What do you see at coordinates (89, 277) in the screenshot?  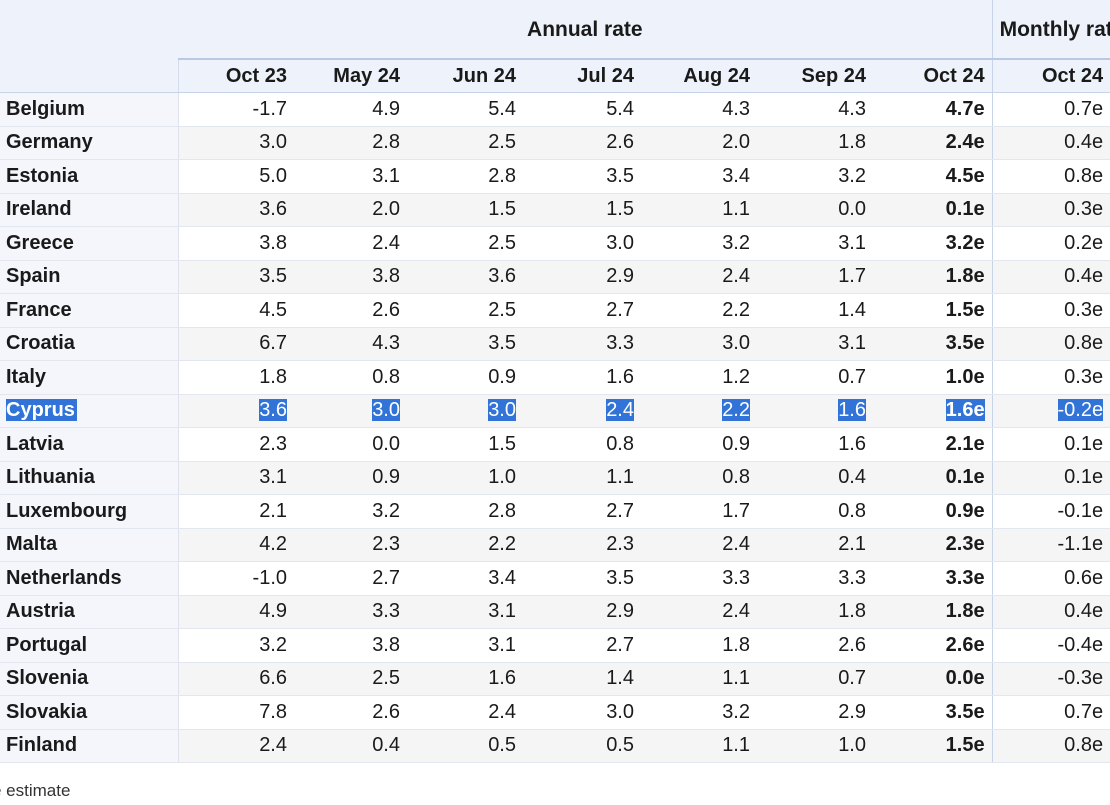 I see `country-cell: Spain` at bounding box center [89, 277].